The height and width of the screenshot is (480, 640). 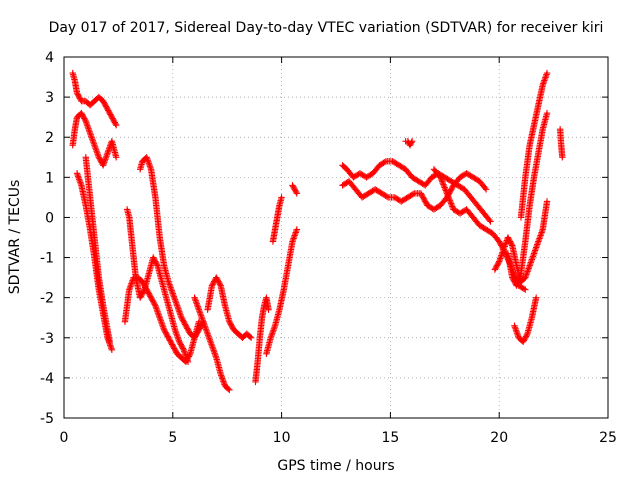 I want to click on y-tick-label: -4, so click(x=47, y=379).